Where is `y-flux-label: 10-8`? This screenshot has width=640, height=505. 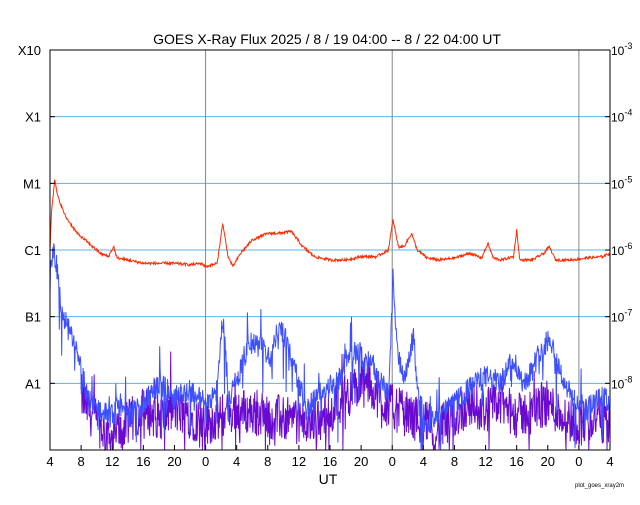 y-flux-label: 10-8 is located at coordinates (621, 382).